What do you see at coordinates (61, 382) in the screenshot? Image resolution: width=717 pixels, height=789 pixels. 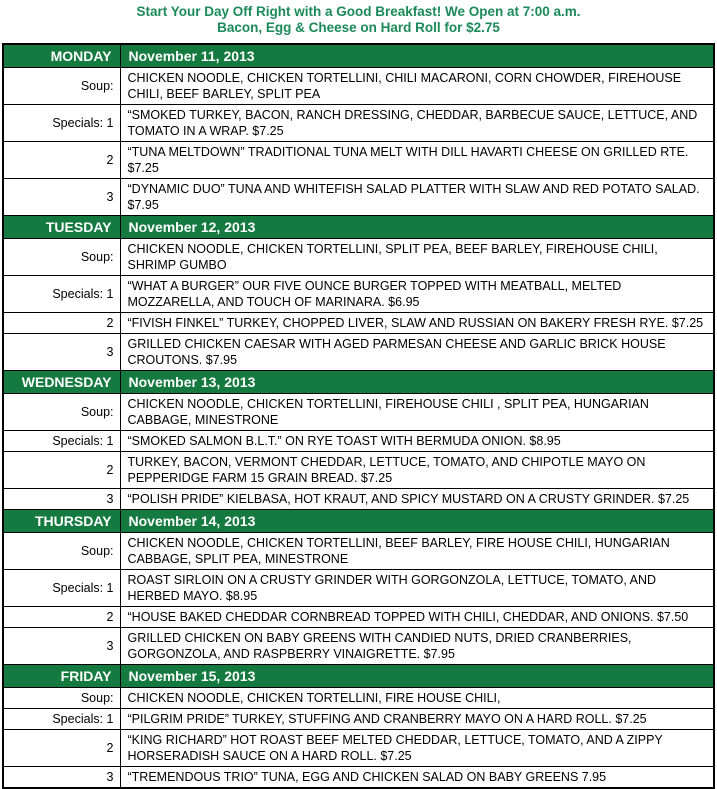 I see `day-name: WEDNESDAY` at bounding box center [61, 382].